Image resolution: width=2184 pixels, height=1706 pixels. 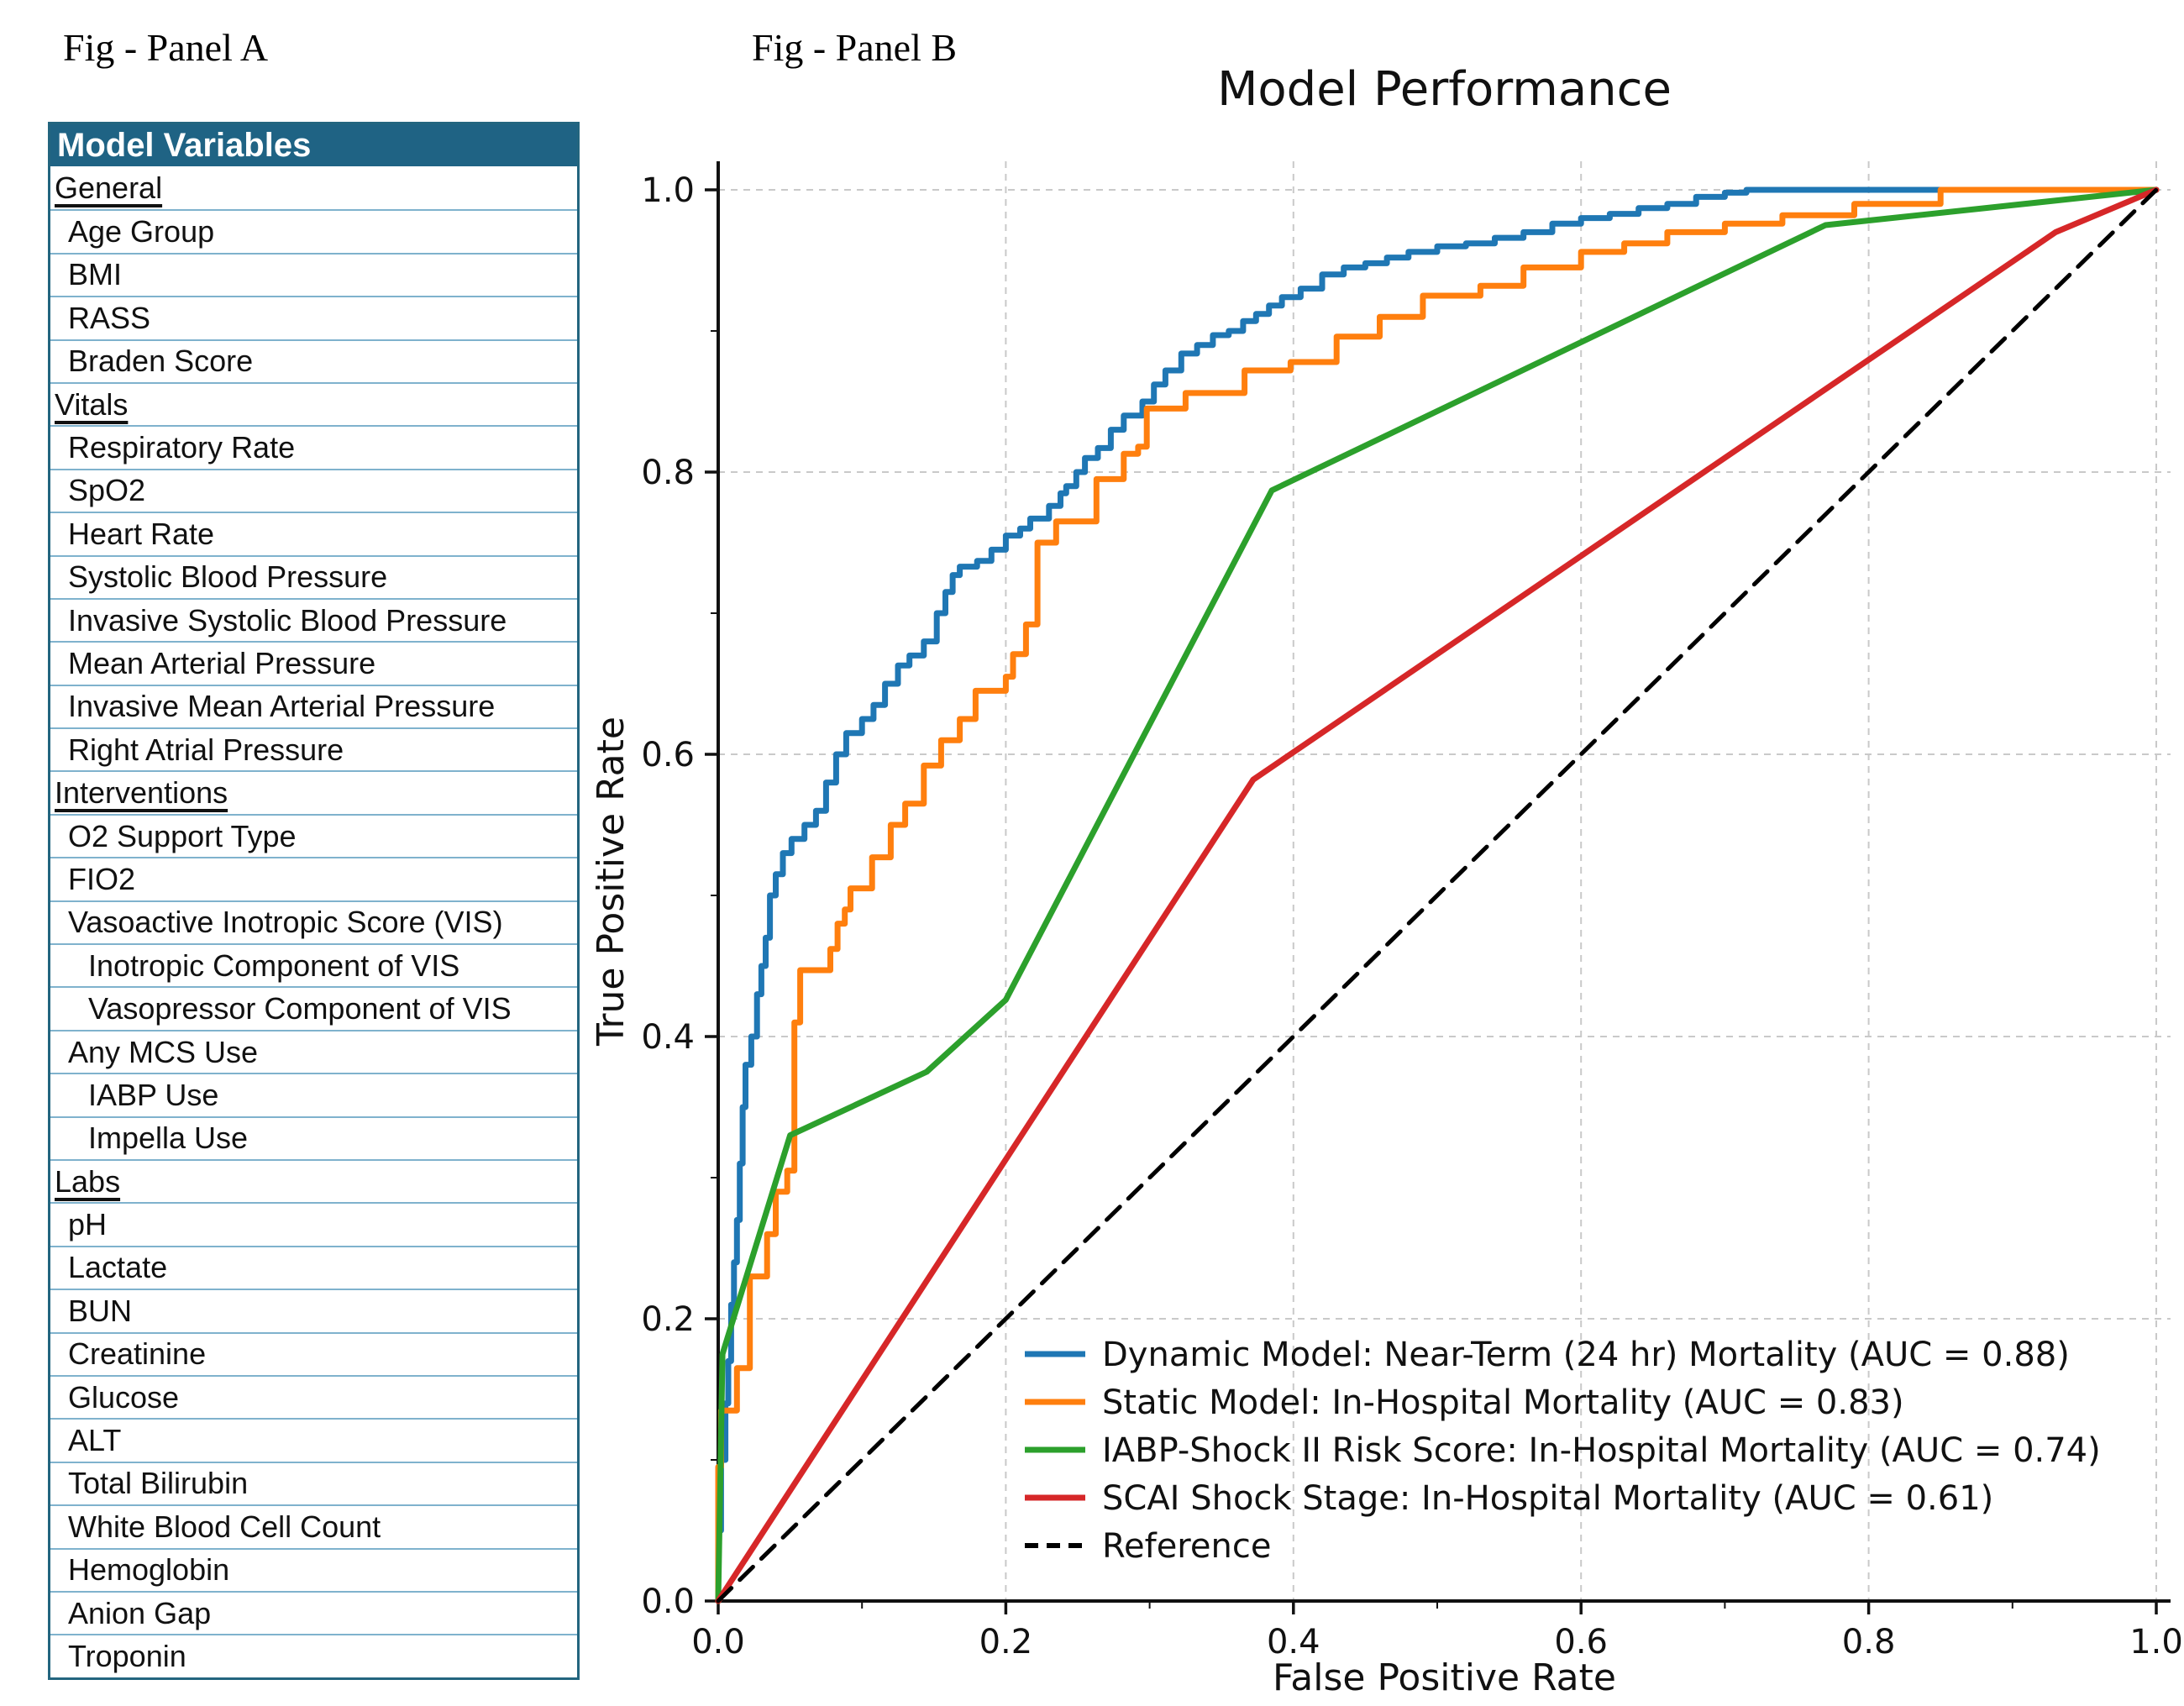 I want to click on table-row: Invasive Systolic Blood Pressure, so click(x=313, y=619).